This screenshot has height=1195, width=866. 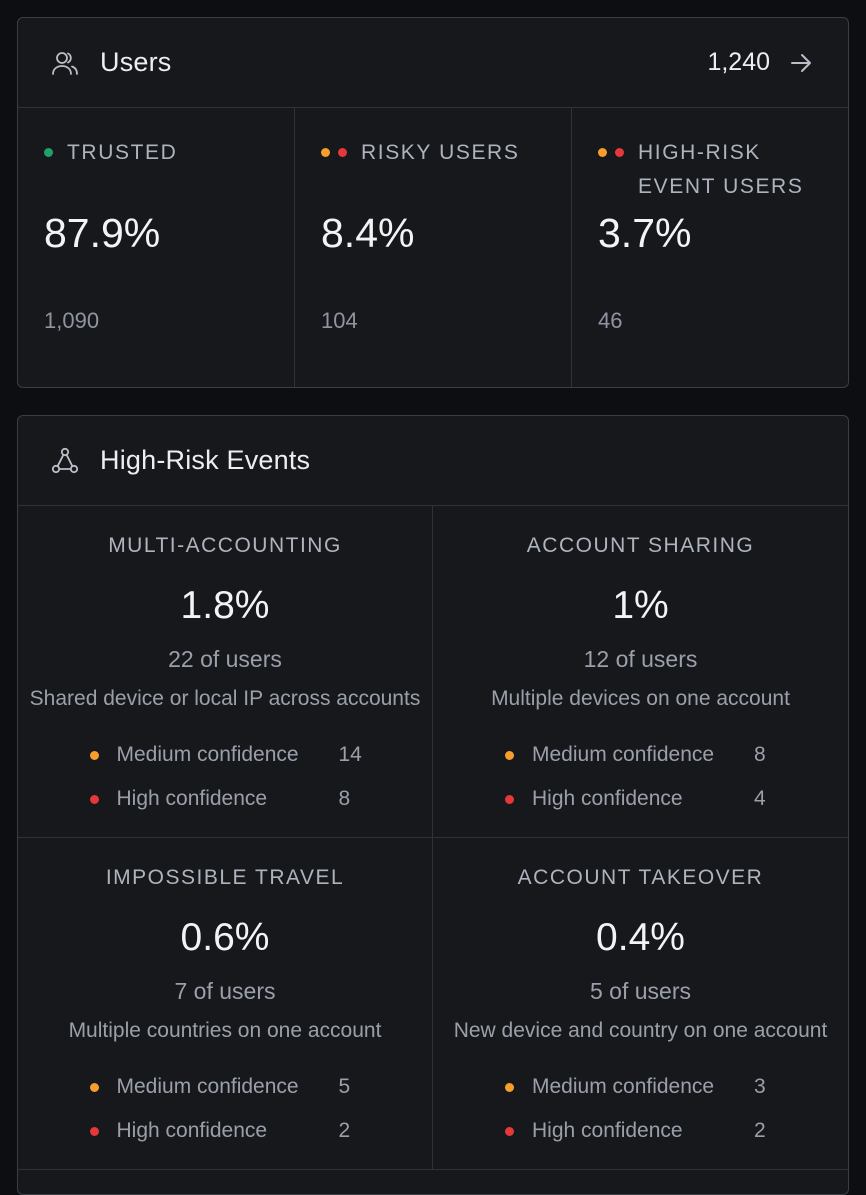 I want to click on events-title: High-Risk Events, so click(x=205, y=460).